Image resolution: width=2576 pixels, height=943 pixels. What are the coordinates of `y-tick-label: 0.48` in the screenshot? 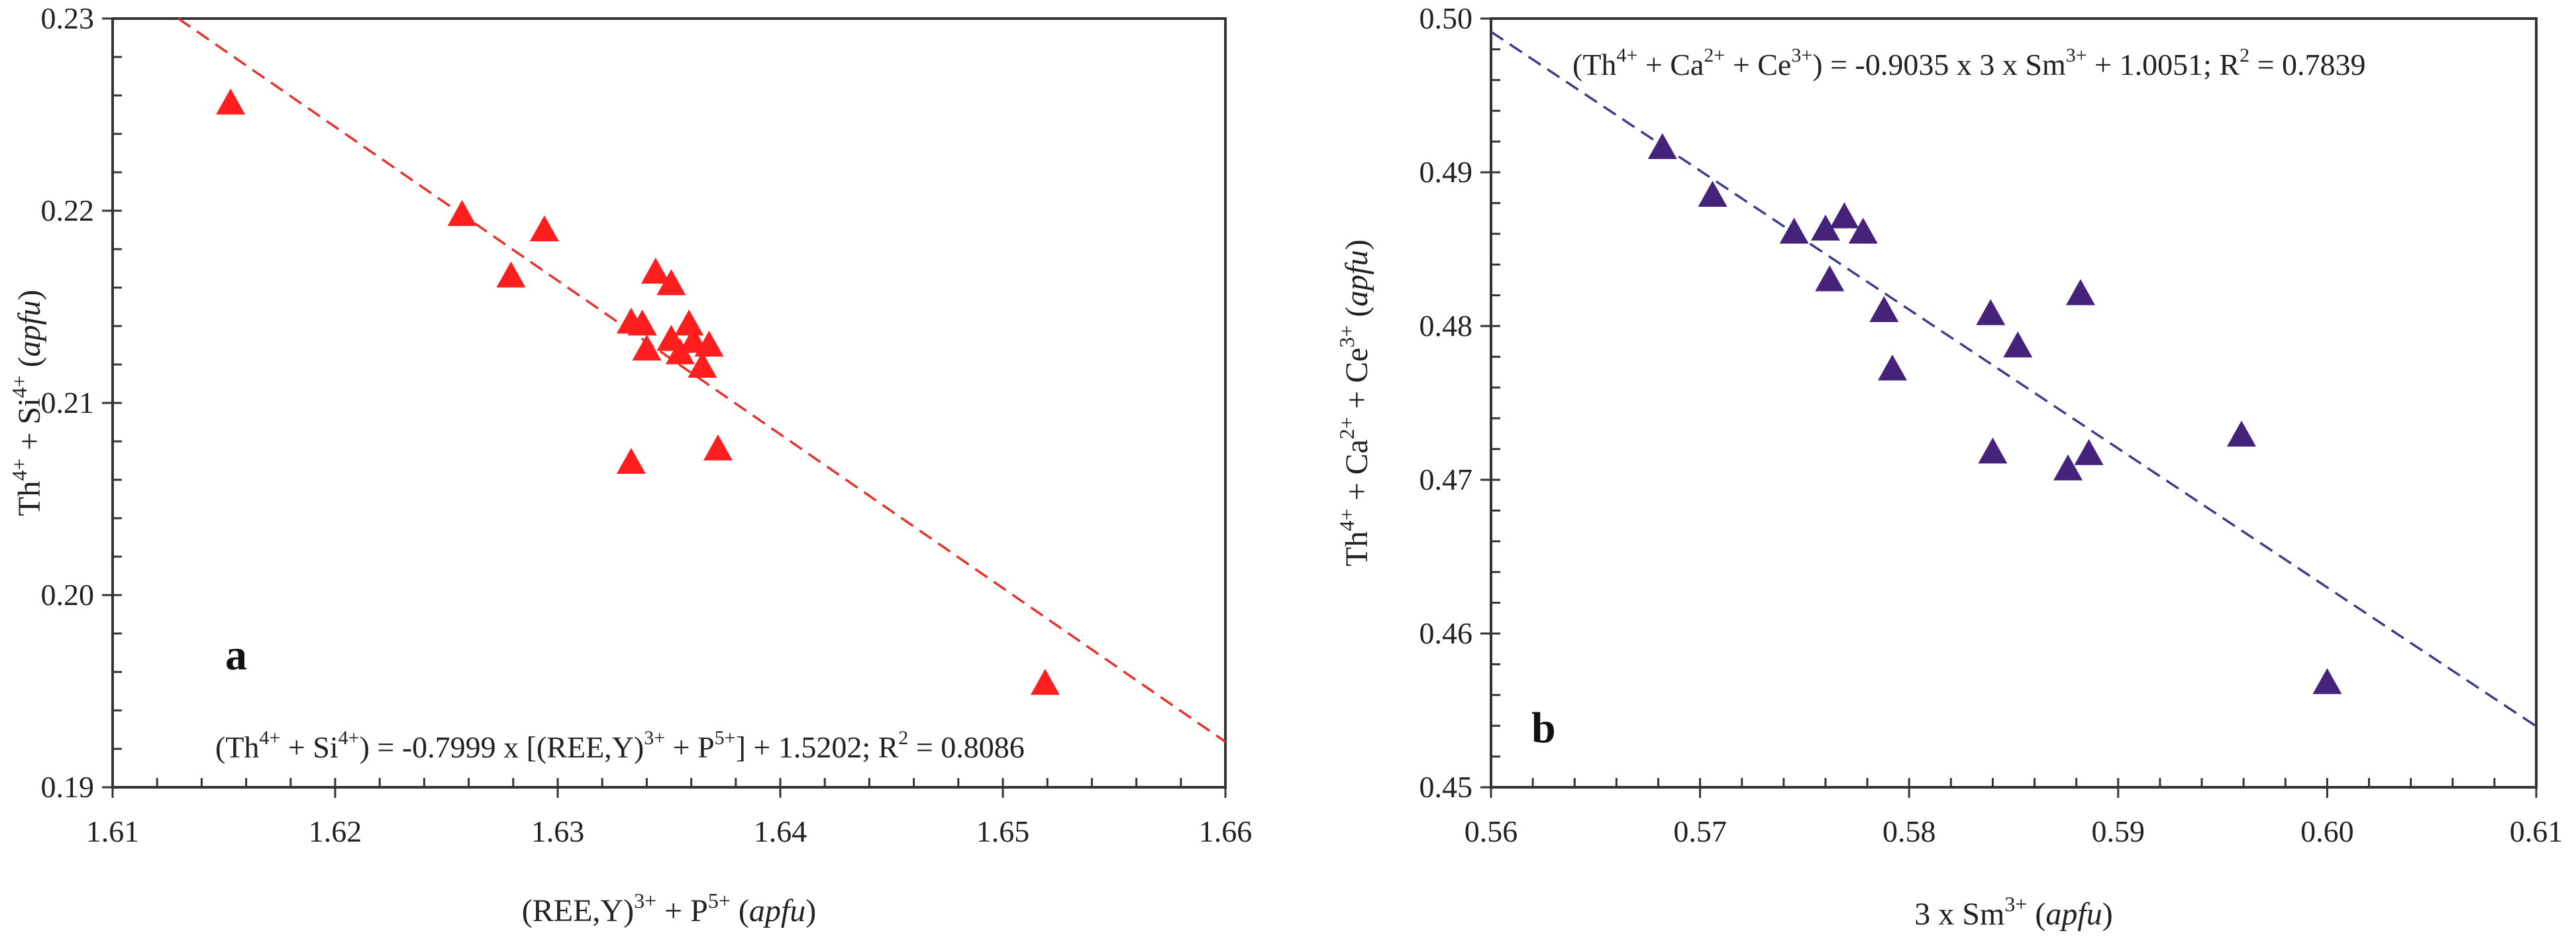 It's located at (1446, 326).